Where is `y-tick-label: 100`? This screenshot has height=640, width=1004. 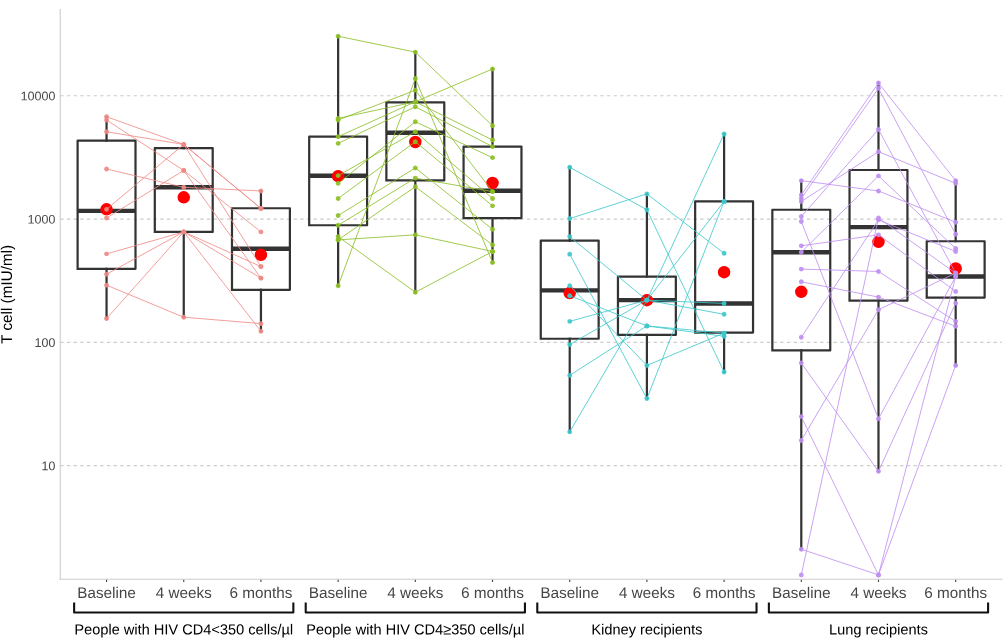 y-tick-label: 100 is located at coordinates (45, 343).